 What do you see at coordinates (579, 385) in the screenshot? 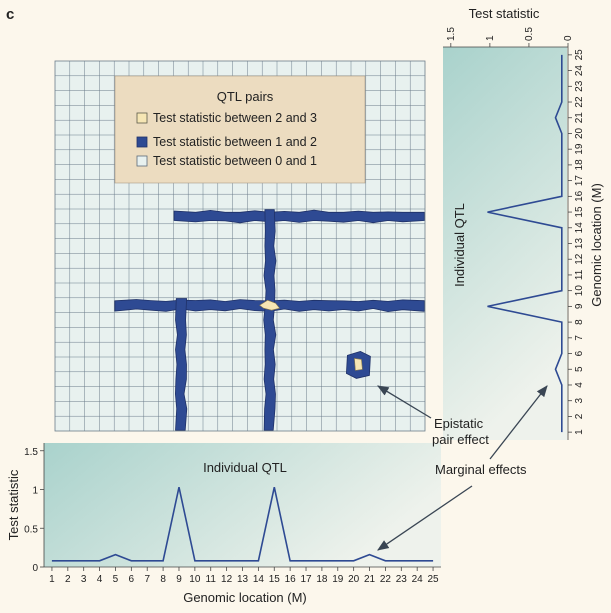
I see `right-ytick-label: 4` at bounding box center [579, 385].